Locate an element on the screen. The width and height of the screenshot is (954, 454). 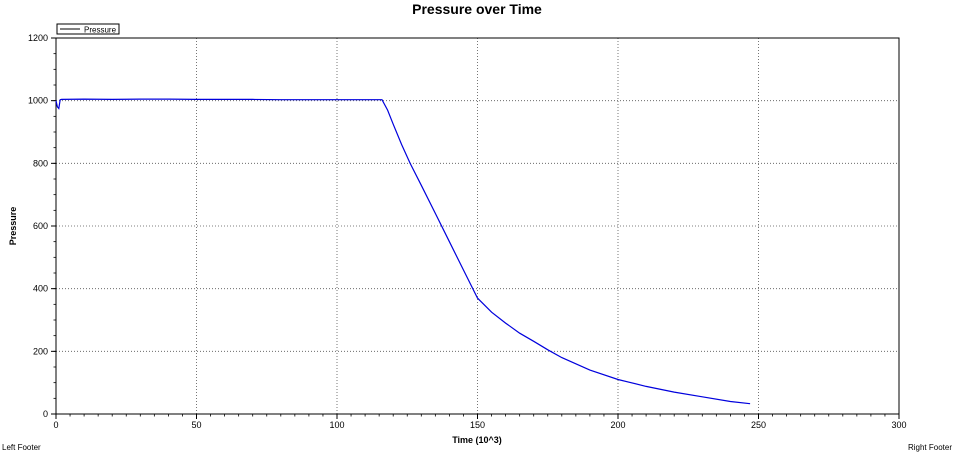
y-tick-label: 400 is located at coordinates (40, 289).